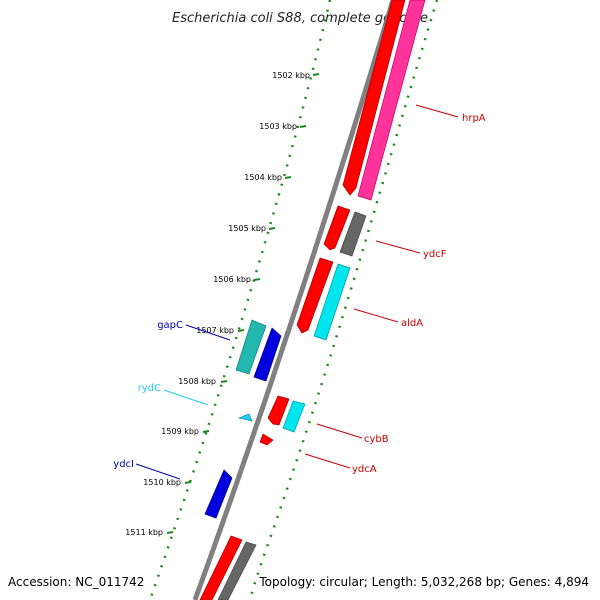 The height and width of the screenshot is (600, 600). What do you see at coordinates (232, 279) in the screenshot?
I see `tick-label: 1506 kbp` at bounding box center [232, 279].